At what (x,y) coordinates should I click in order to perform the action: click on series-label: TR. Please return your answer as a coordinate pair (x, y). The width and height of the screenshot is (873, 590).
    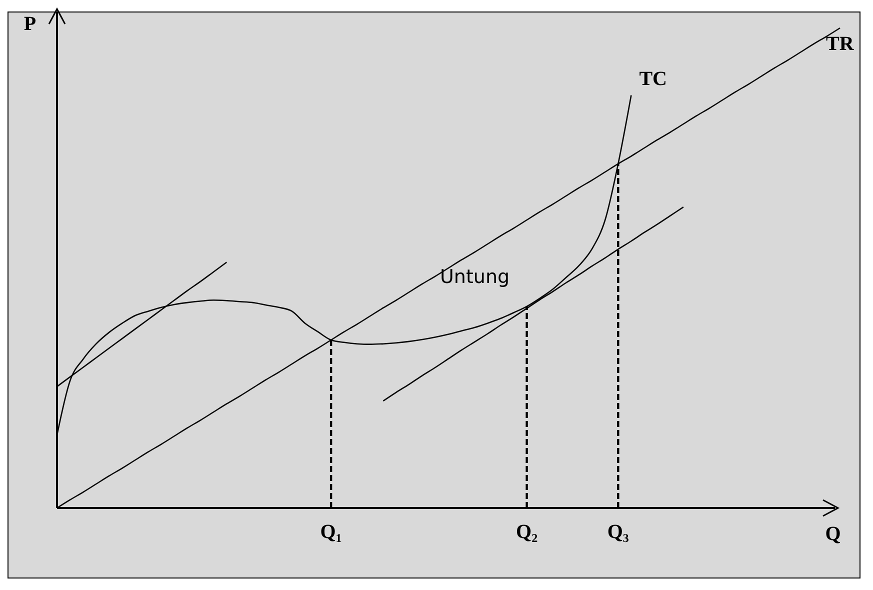
    Looking at the image, I should click on (840, 44).